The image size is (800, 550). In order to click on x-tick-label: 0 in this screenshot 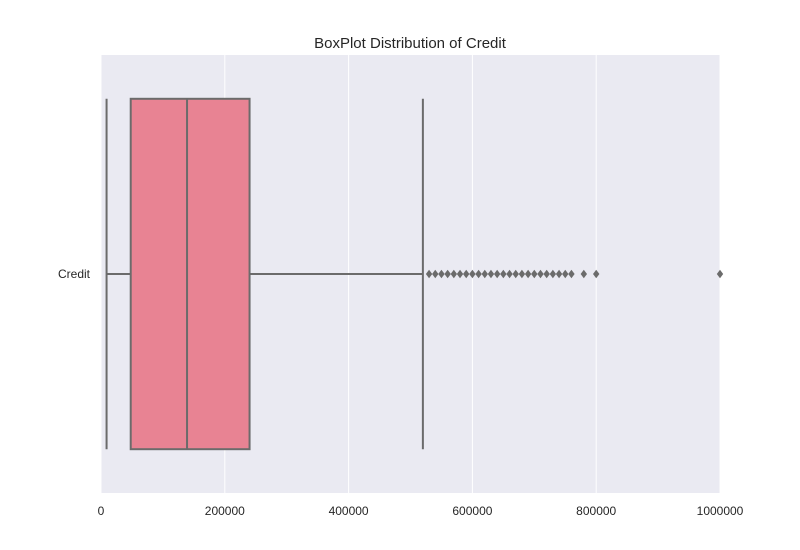, I will do `click(101, 511)`.